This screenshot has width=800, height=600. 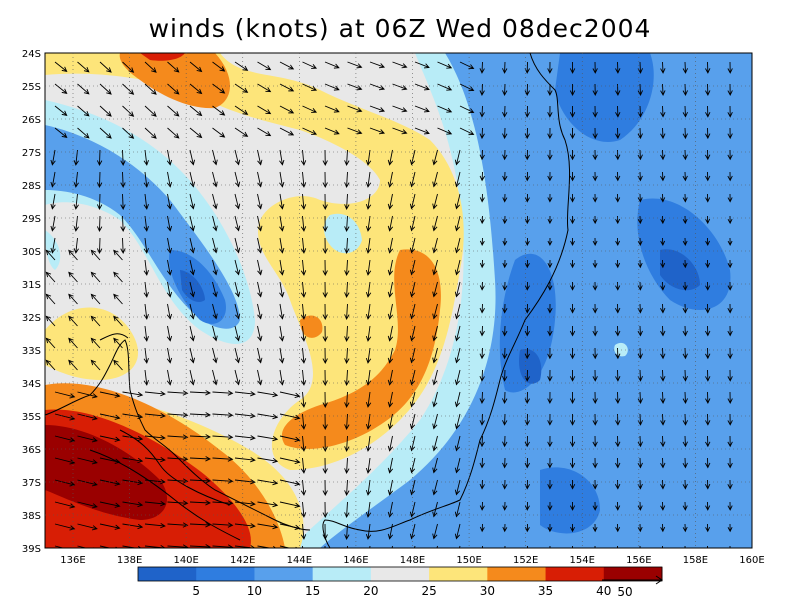 What do you see at coordinates (185, 560) in the screenshot?
I see `lon-label: 140E` at bounding box center [185, 560].